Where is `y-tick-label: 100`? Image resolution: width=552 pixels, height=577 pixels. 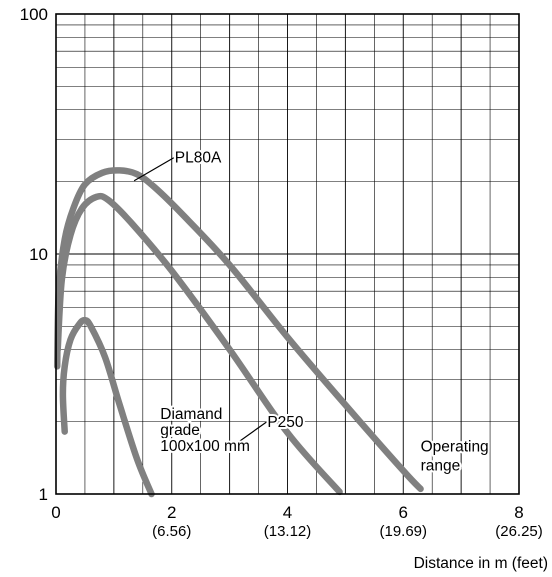
y-tick-label: 100 is located at coordinates (34, 14).